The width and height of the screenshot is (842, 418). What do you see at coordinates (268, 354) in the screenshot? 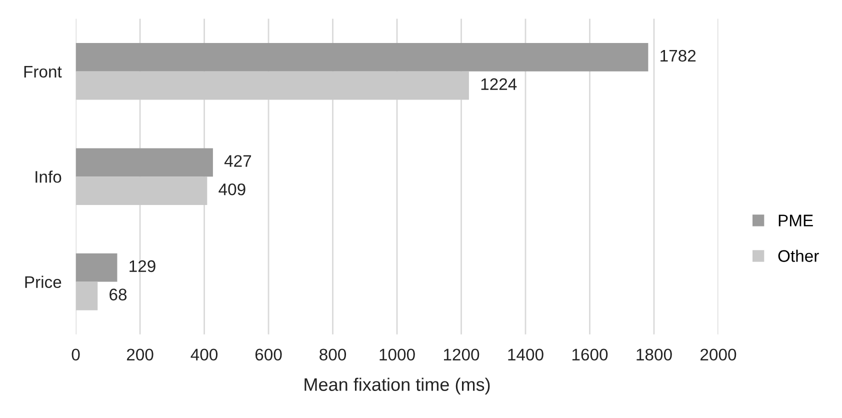
I see `x-tick-label: 600` at bounding box center [268, 354].